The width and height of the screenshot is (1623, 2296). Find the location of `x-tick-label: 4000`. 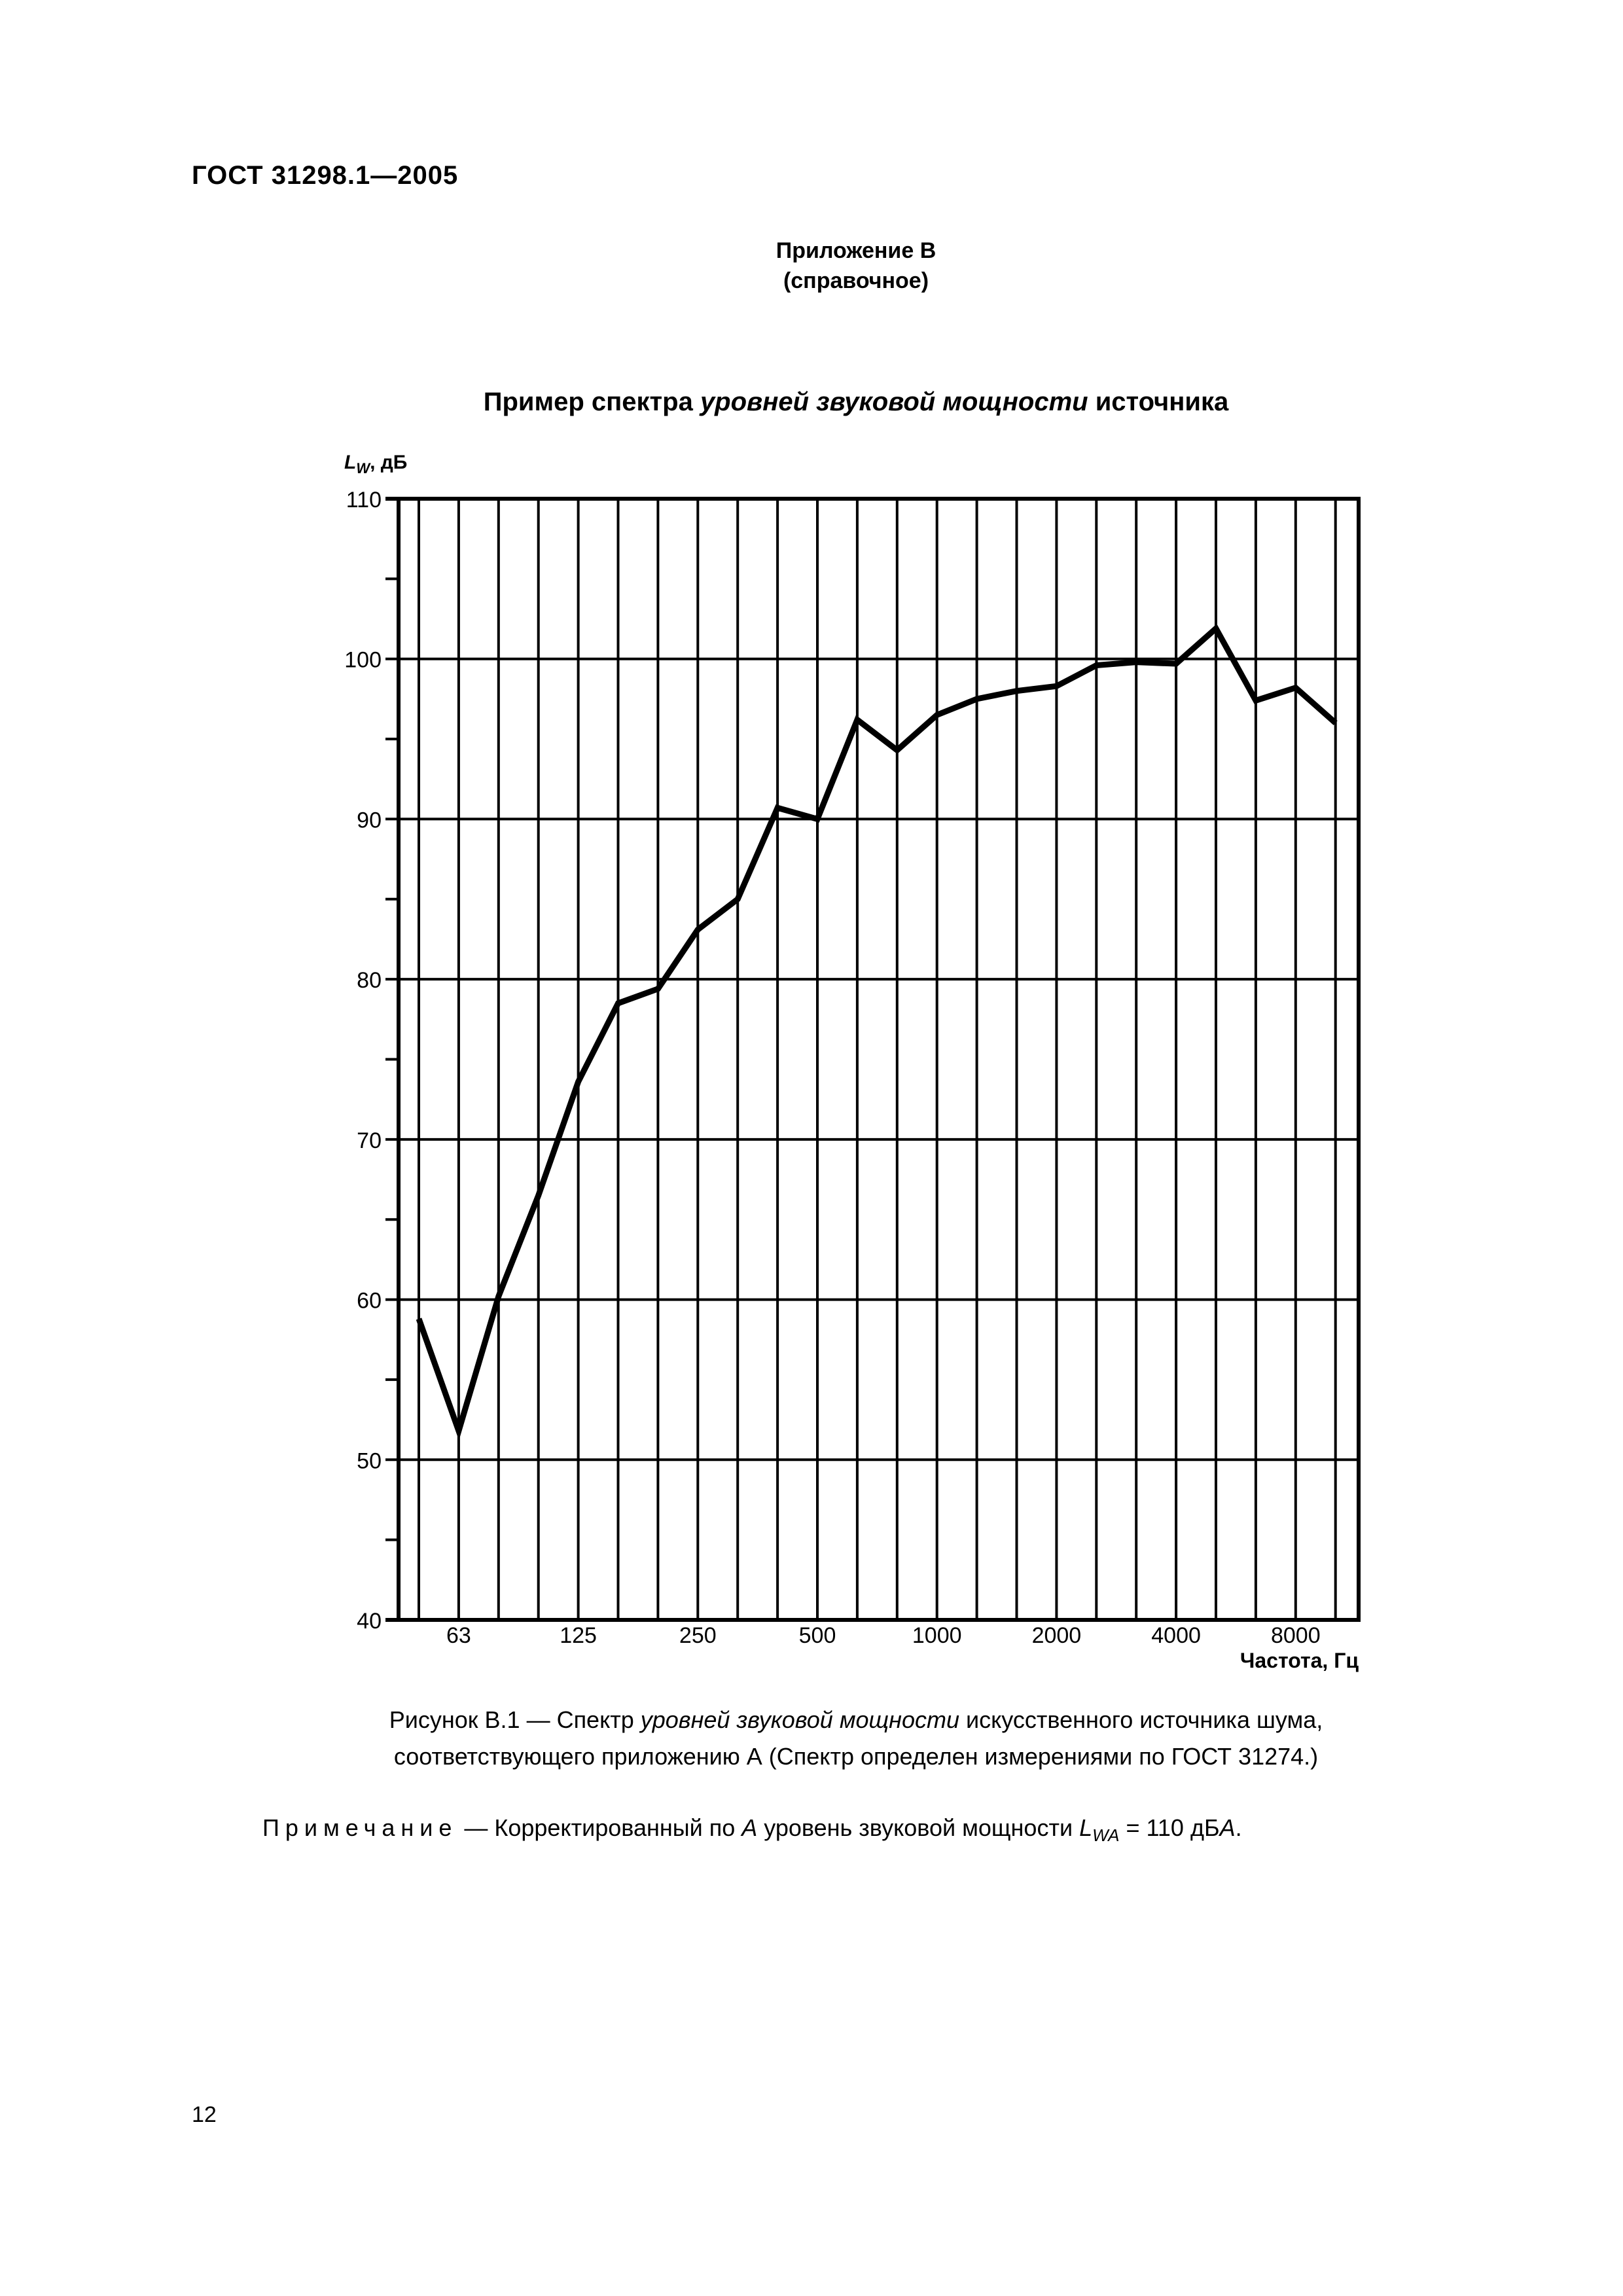

x-tick-label: 4000 is located at coordinates (1176, 1635).